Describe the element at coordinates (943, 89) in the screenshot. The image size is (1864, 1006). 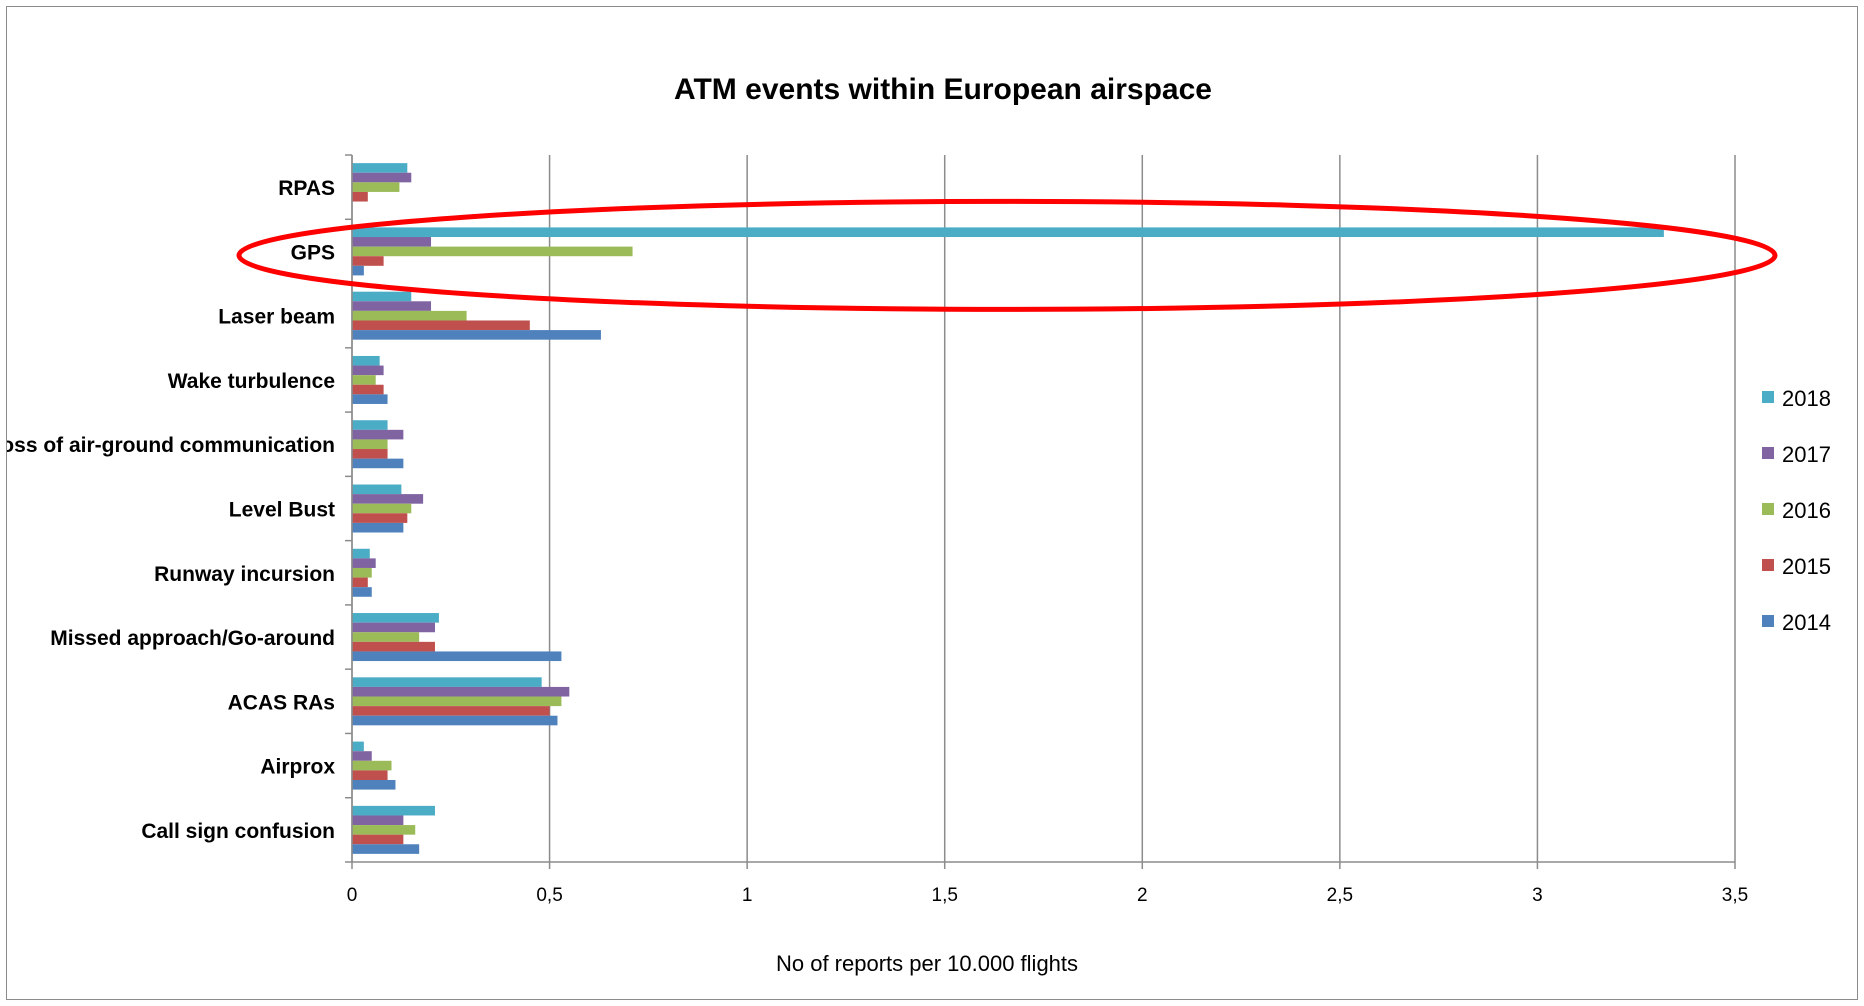
I see `chart-title: ATM events within European airspace` at that location.